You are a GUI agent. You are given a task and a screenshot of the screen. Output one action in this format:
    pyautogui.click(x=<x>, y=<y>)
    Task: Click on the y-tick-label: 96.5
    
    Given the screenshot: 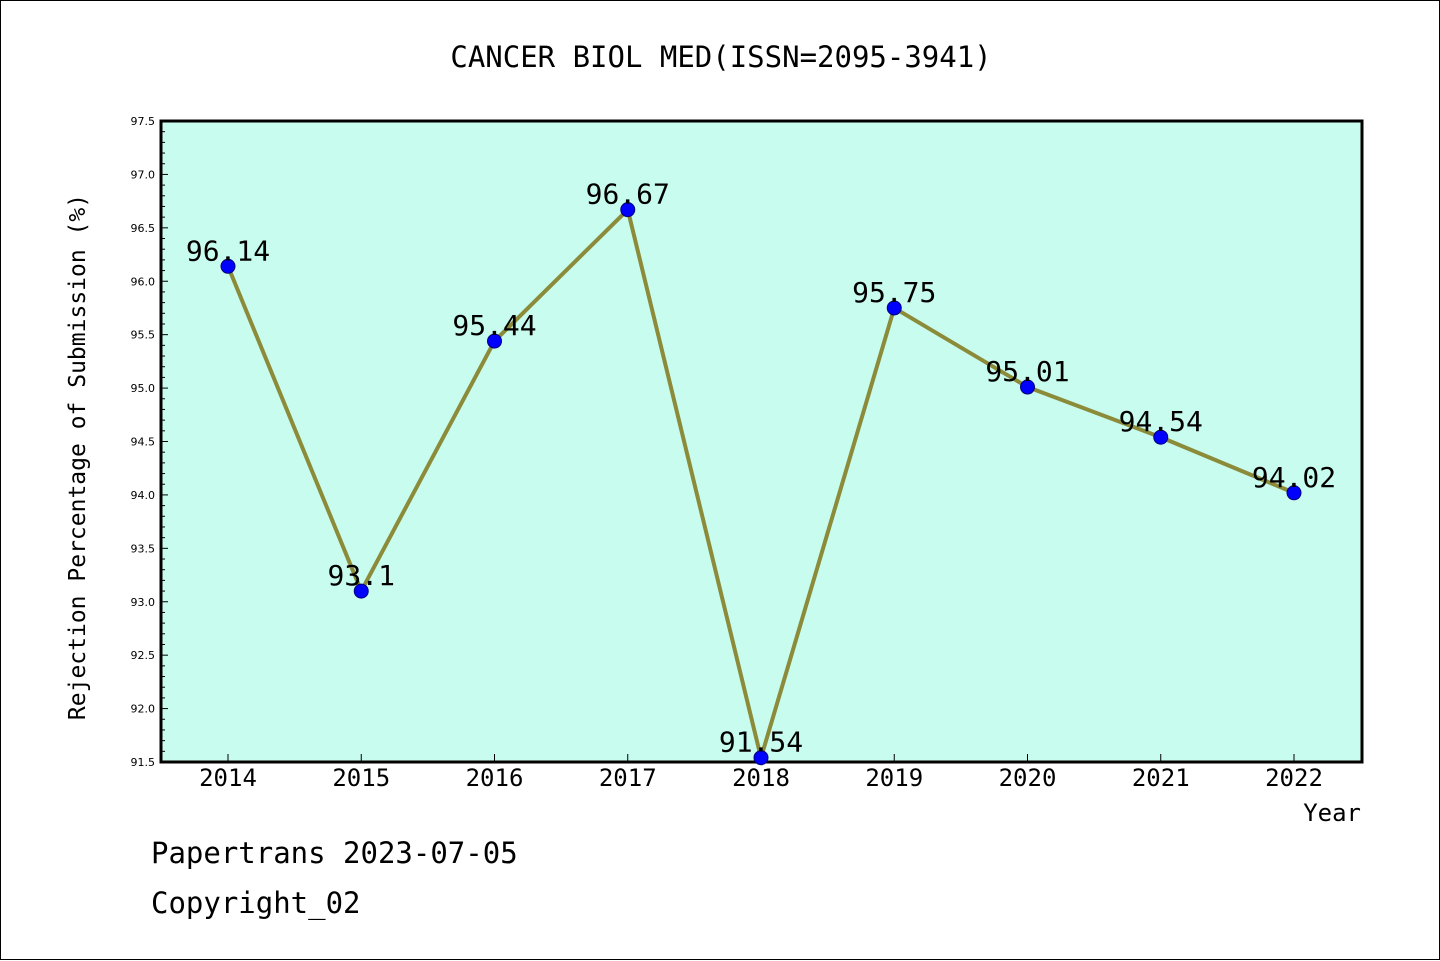 What is the action you would take?
    pyautogui.click(x=143, y=228)
    